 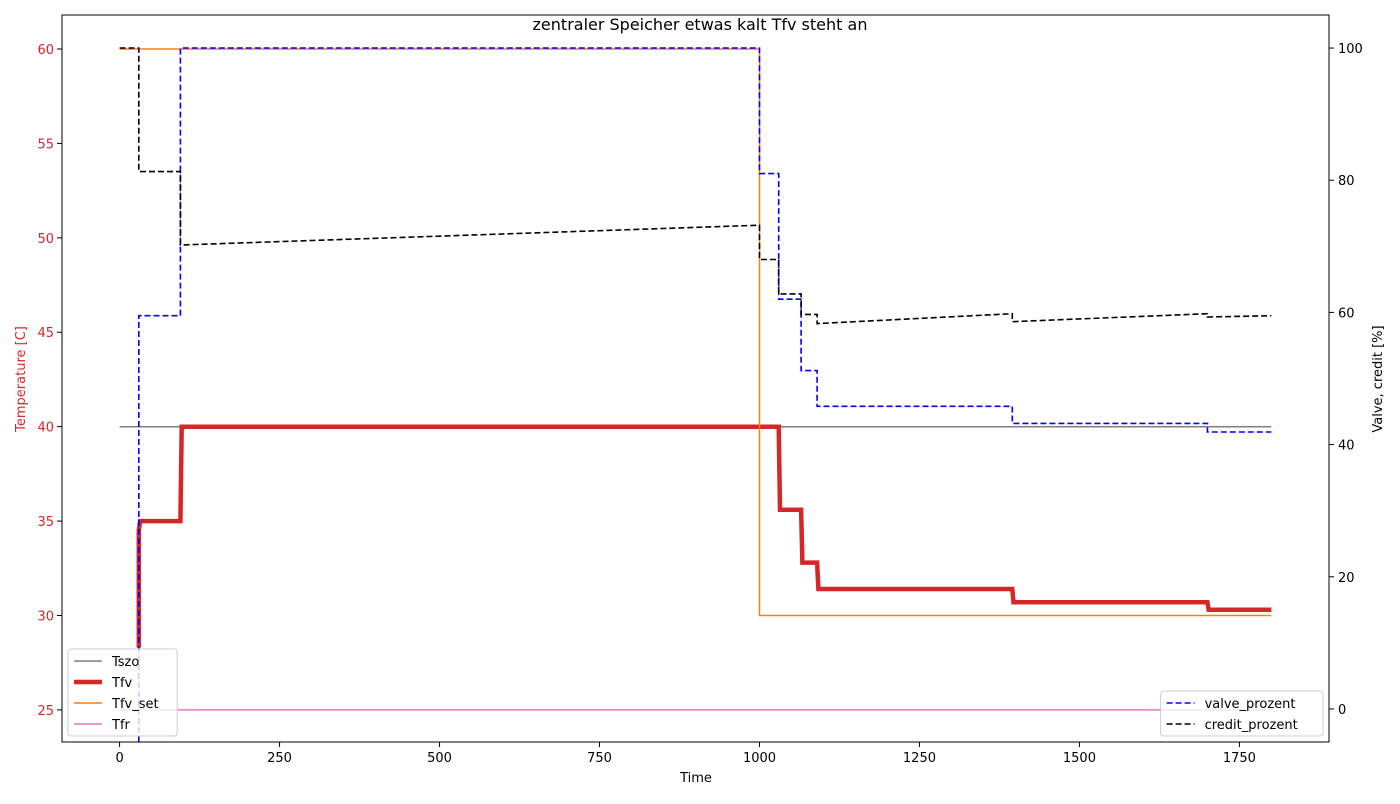 I want to click on y-right-tick-label: 80, so click(x=1346, y=181).